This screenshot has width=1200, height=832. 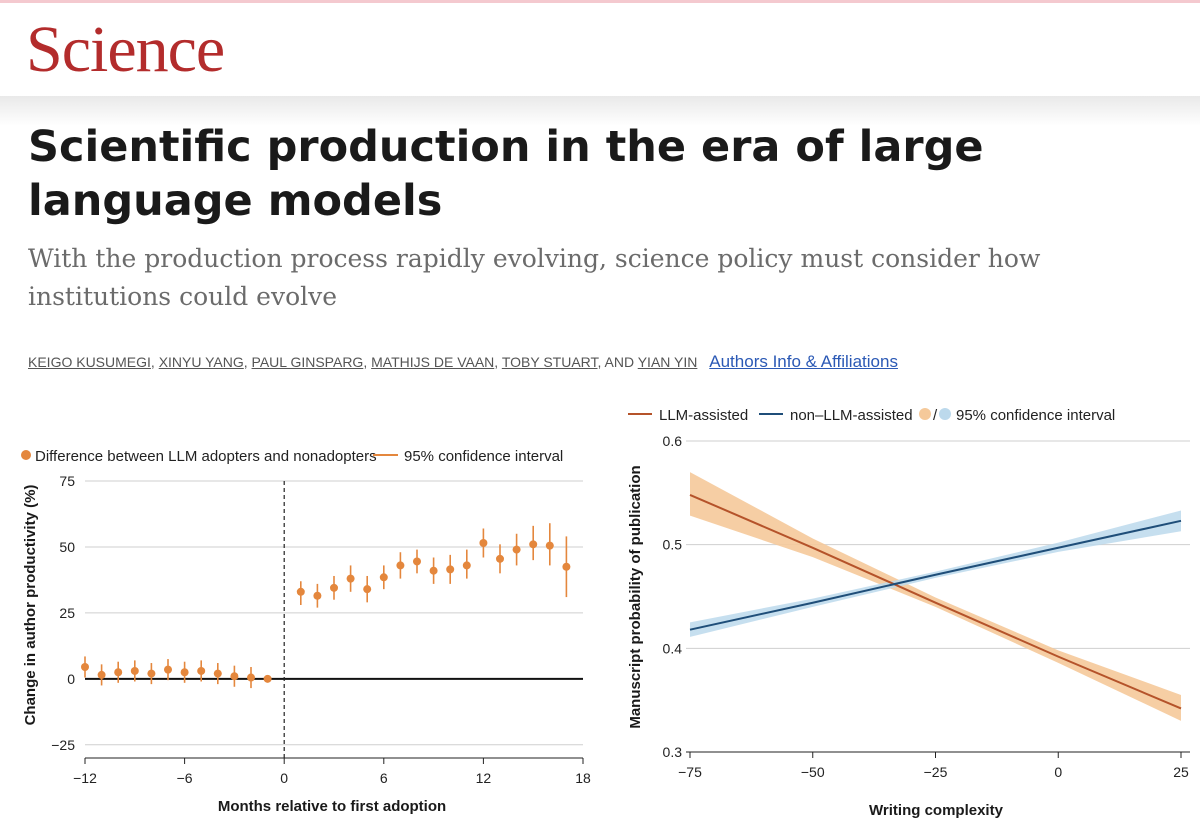 I want to click on productivity-gridlines, so click(x=334, y=613).